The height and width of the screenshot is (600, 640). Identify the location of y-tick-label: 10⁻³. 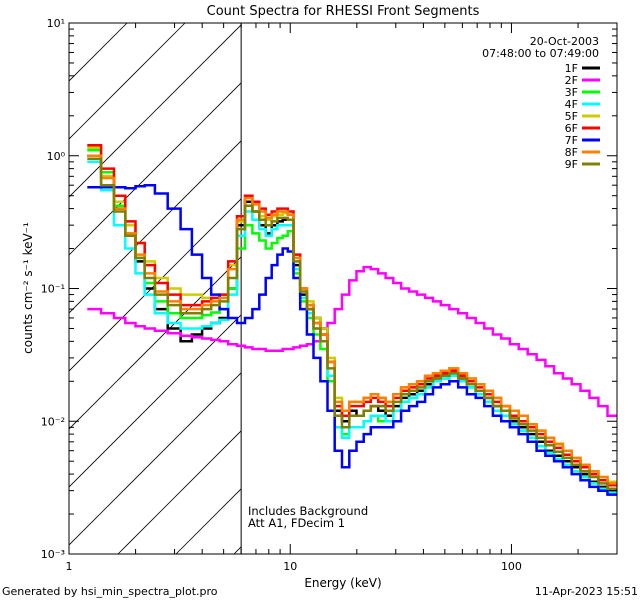
(53, 554).